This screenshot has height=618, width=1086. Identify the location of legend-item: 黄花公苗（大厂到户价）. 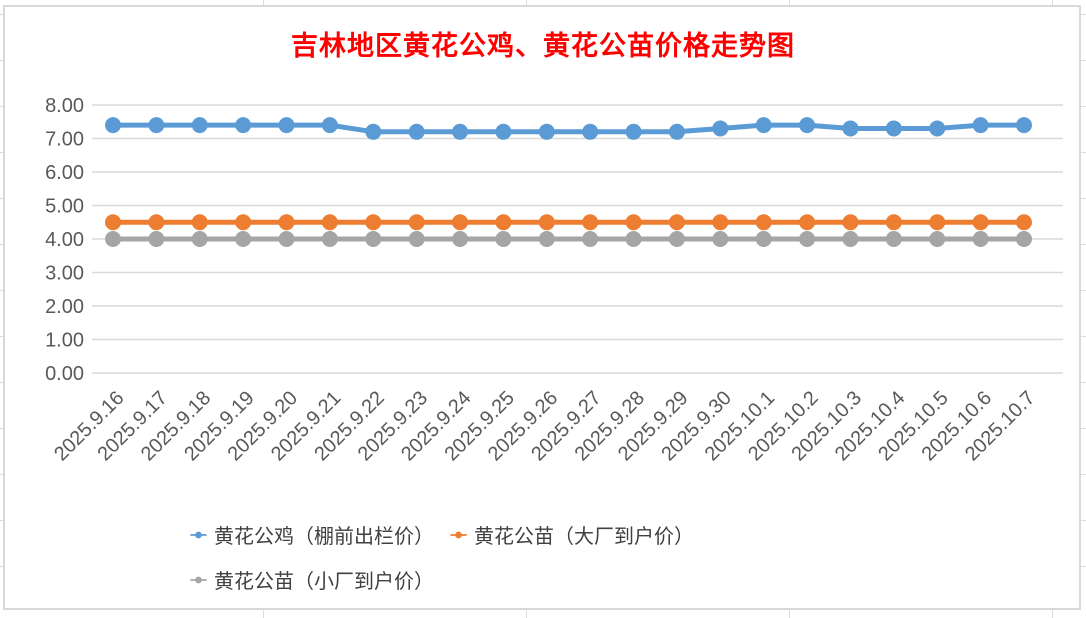
(572, 534).